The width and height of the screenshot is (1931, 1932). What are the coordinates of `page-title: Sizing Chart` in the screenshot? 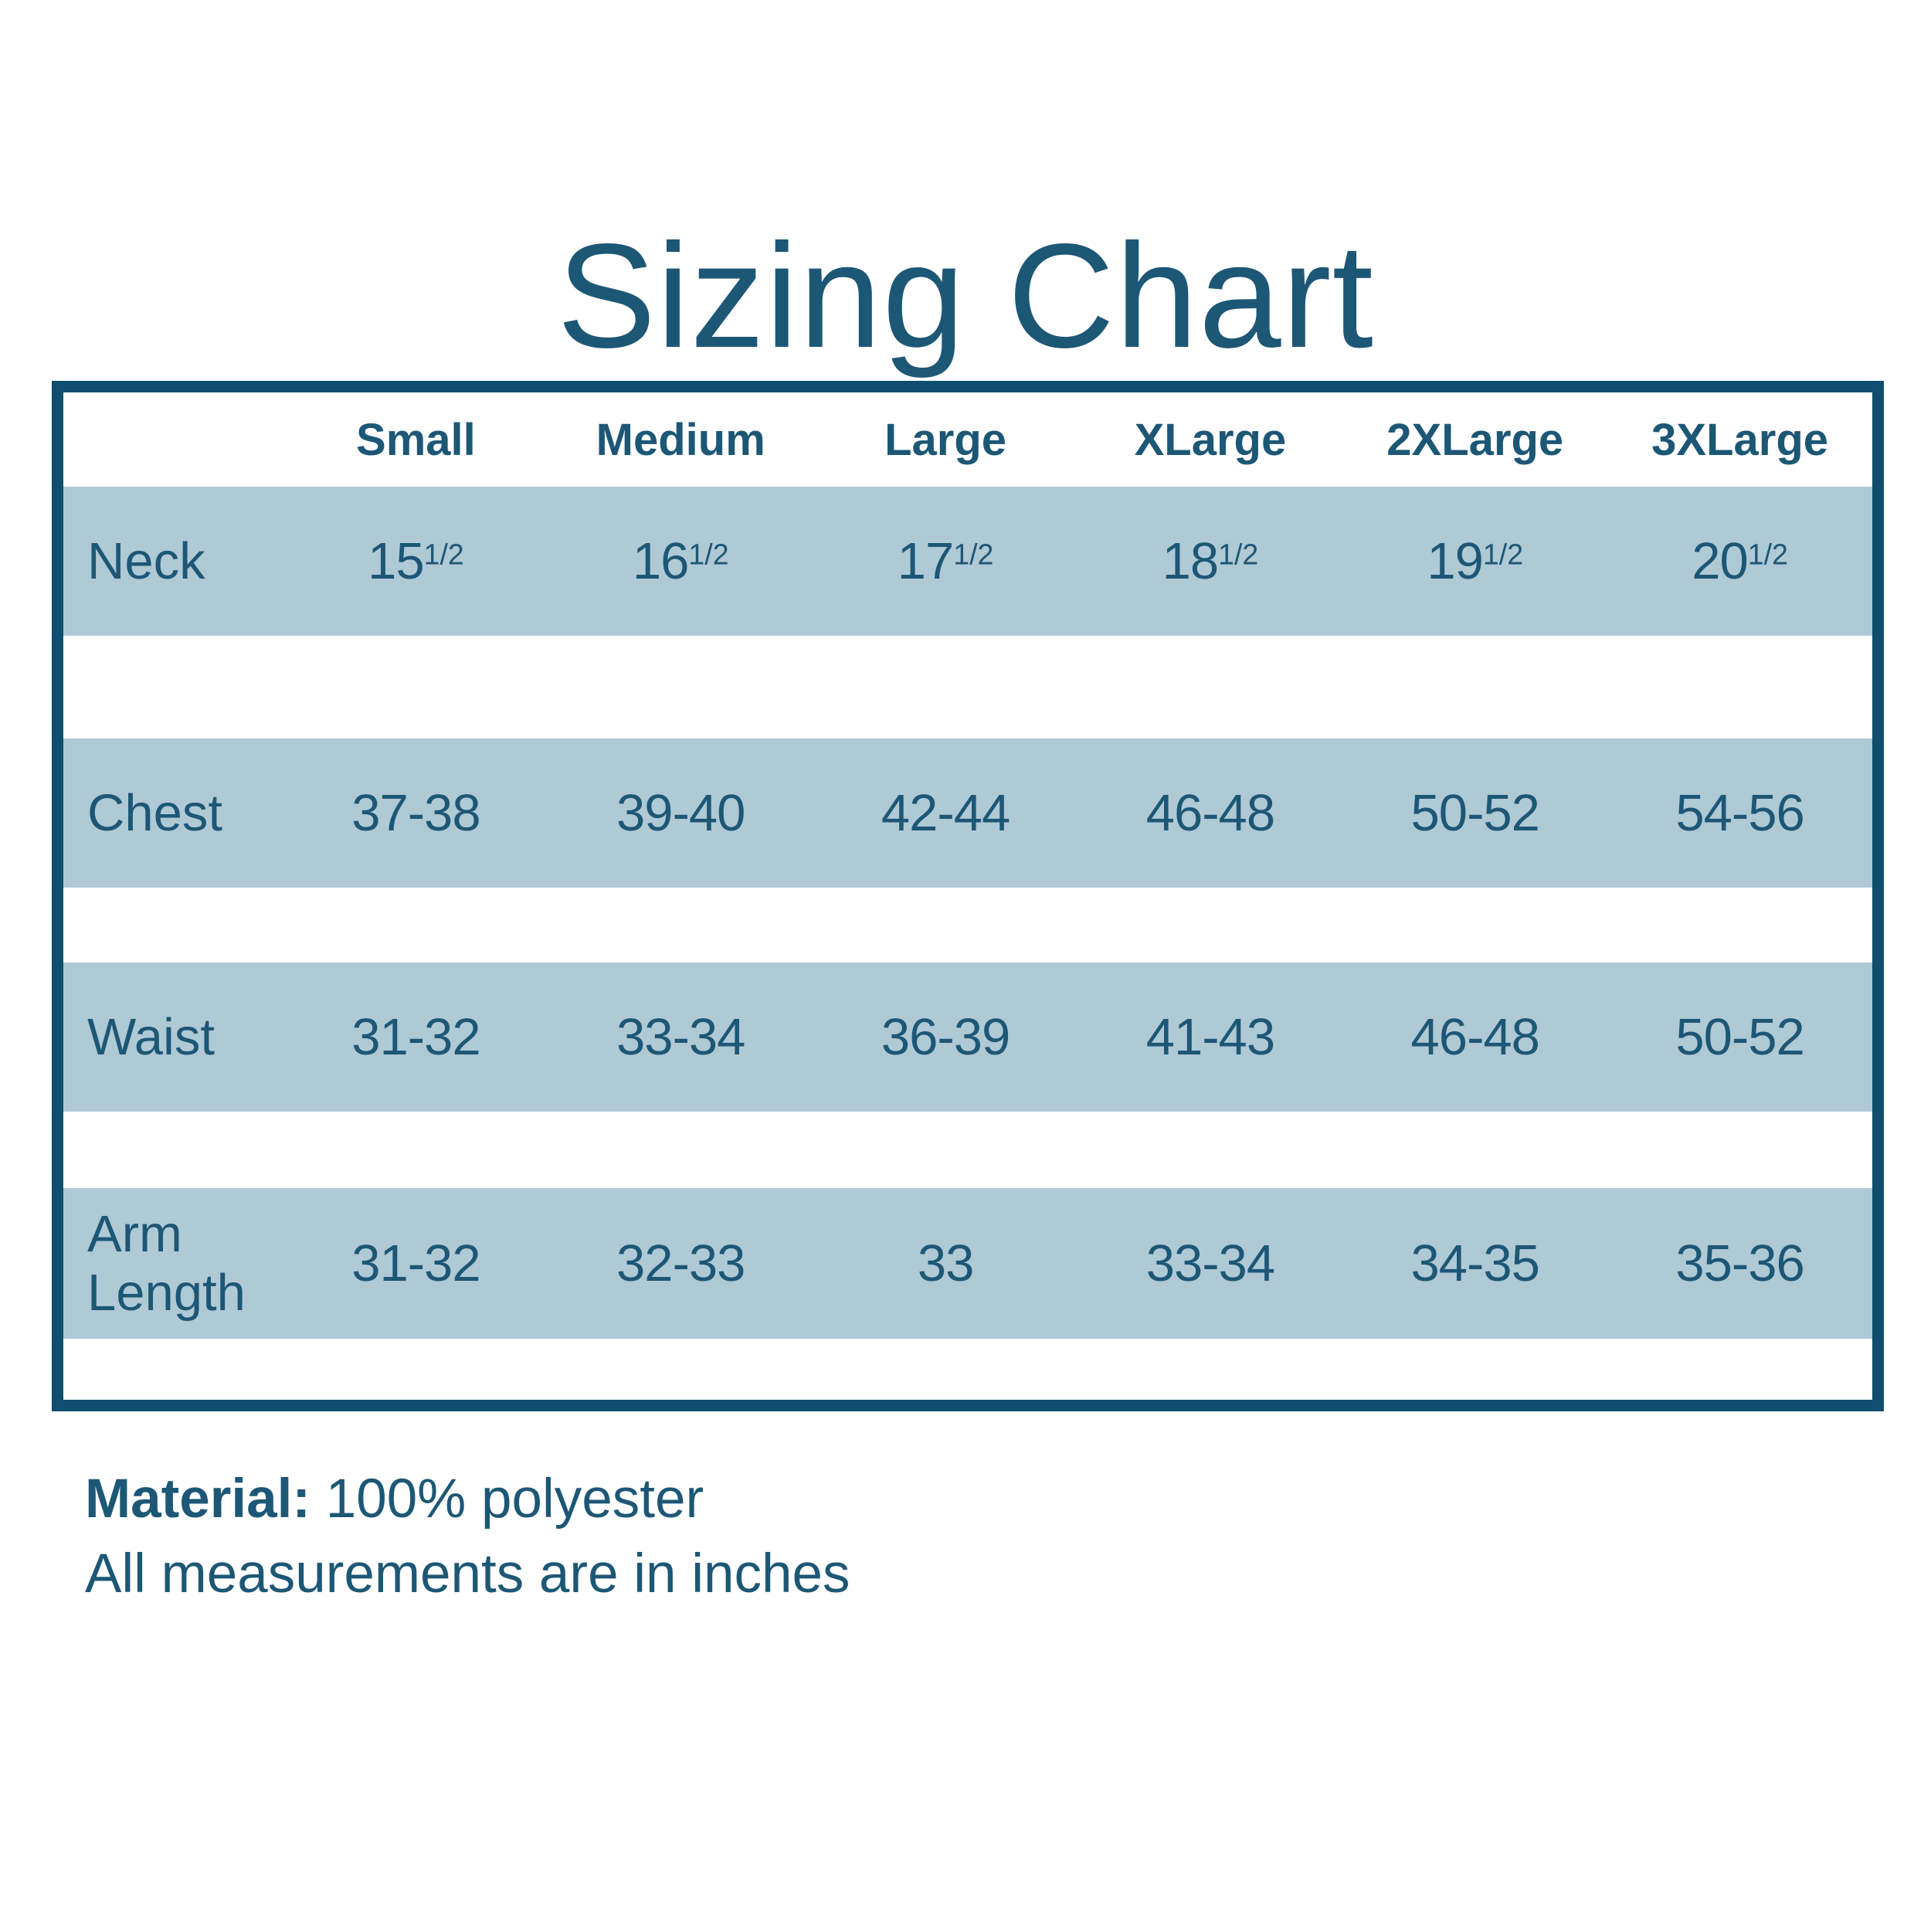 It's located at (965, 295).